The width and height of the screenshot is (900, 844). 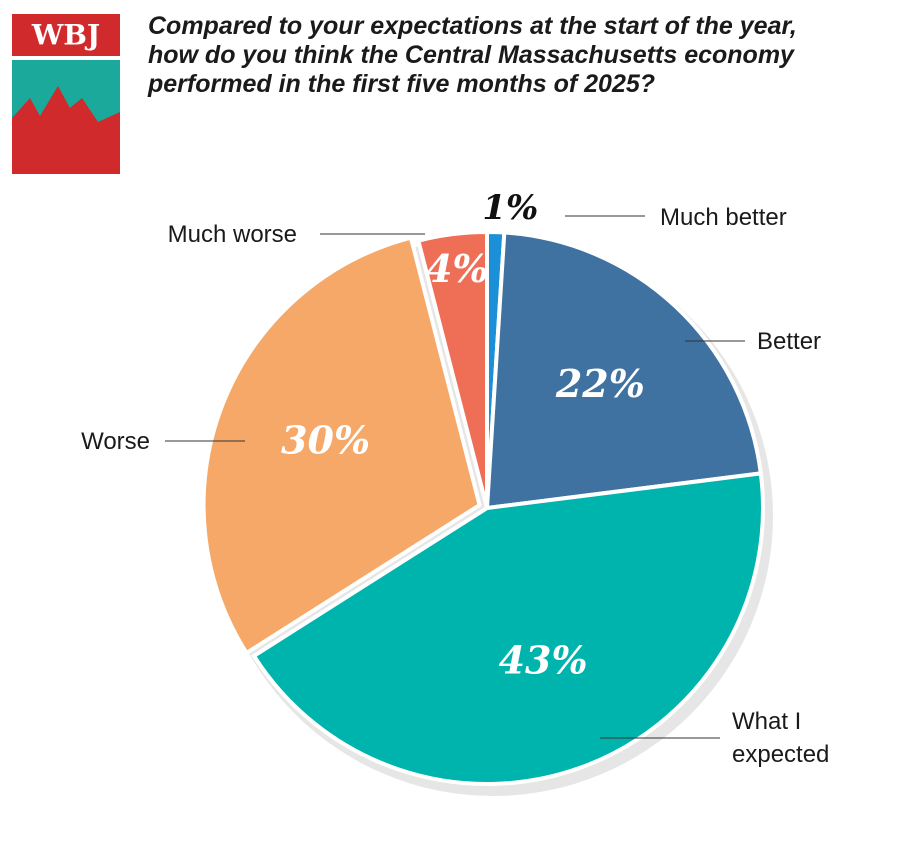 What do you see at coordinates (66, 130) in the screenshot?
I see `logo-graph` at bounding box center [66, 130].